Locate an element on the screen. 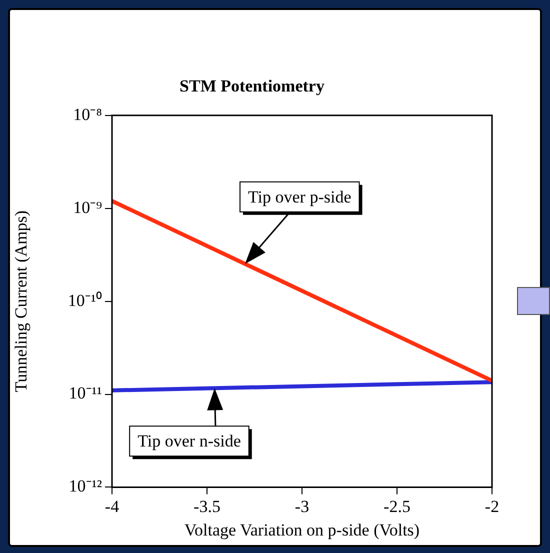 Image resolution: width=550 pixels, height=553 pixels. x-axis-title: Voltage Variation on p-side (Volts) is located at coordinates (302, 530).